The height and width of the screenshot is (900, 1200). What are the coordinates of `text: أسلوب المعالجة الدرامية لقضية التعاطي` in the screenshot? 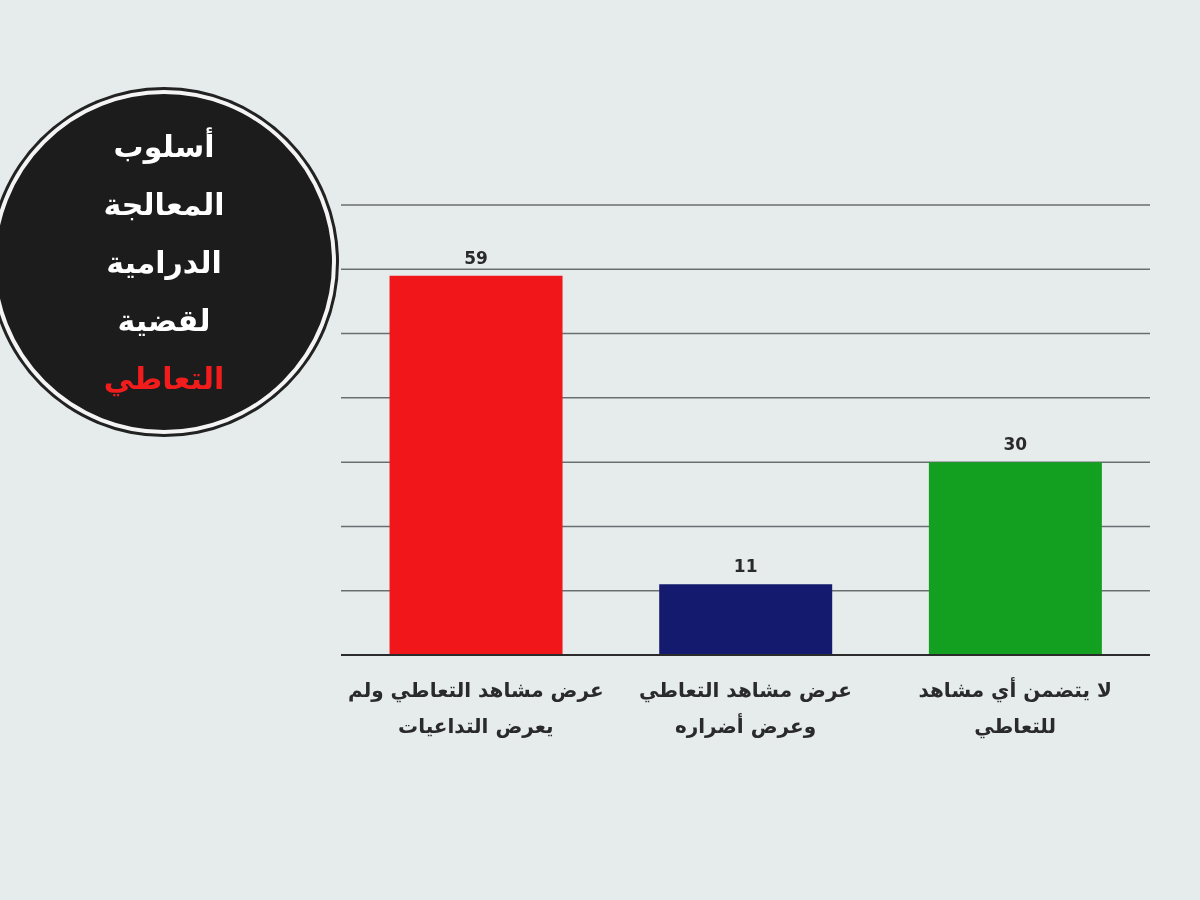 It's located at (164, 262).